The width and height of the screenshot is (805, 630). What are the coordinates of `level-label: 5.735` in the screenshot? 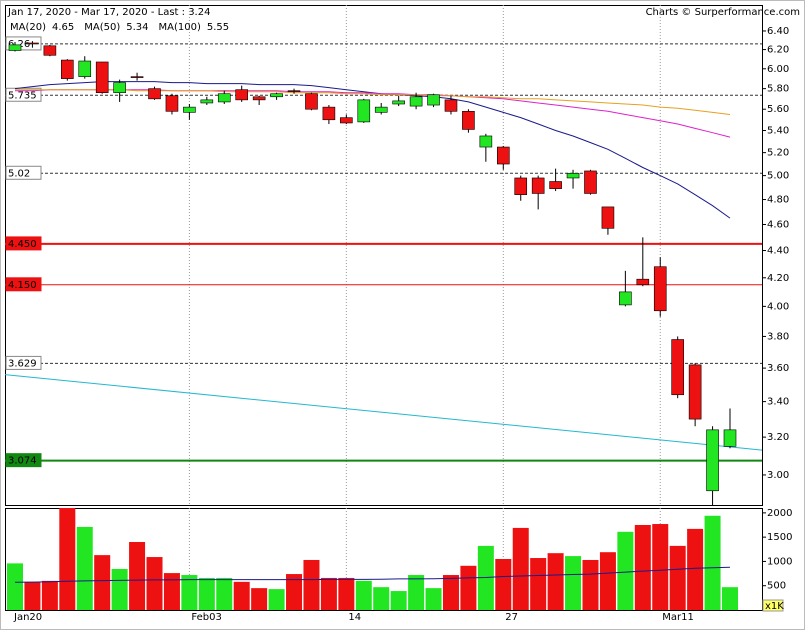 It's located at (22, 95).